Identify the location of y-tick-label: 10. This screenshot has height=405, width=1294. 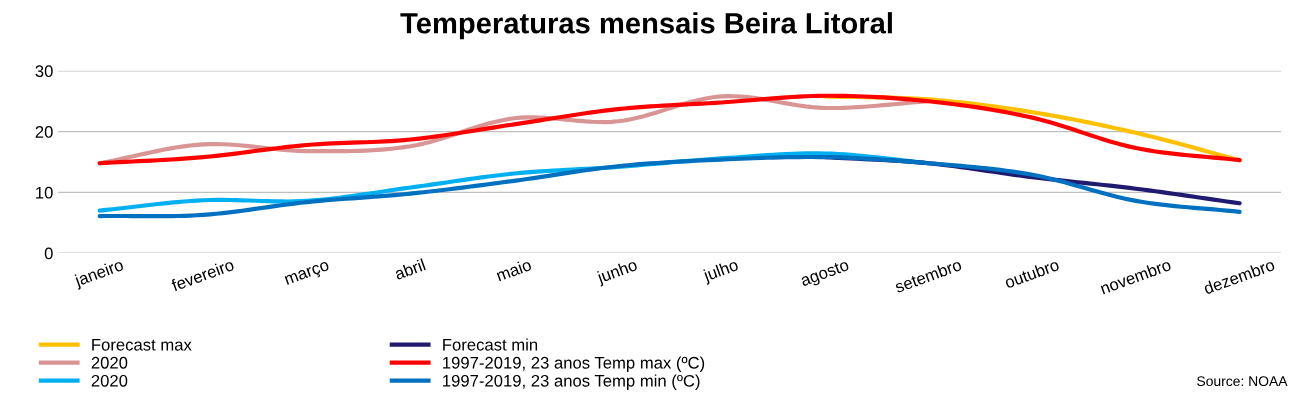
(44, 192).